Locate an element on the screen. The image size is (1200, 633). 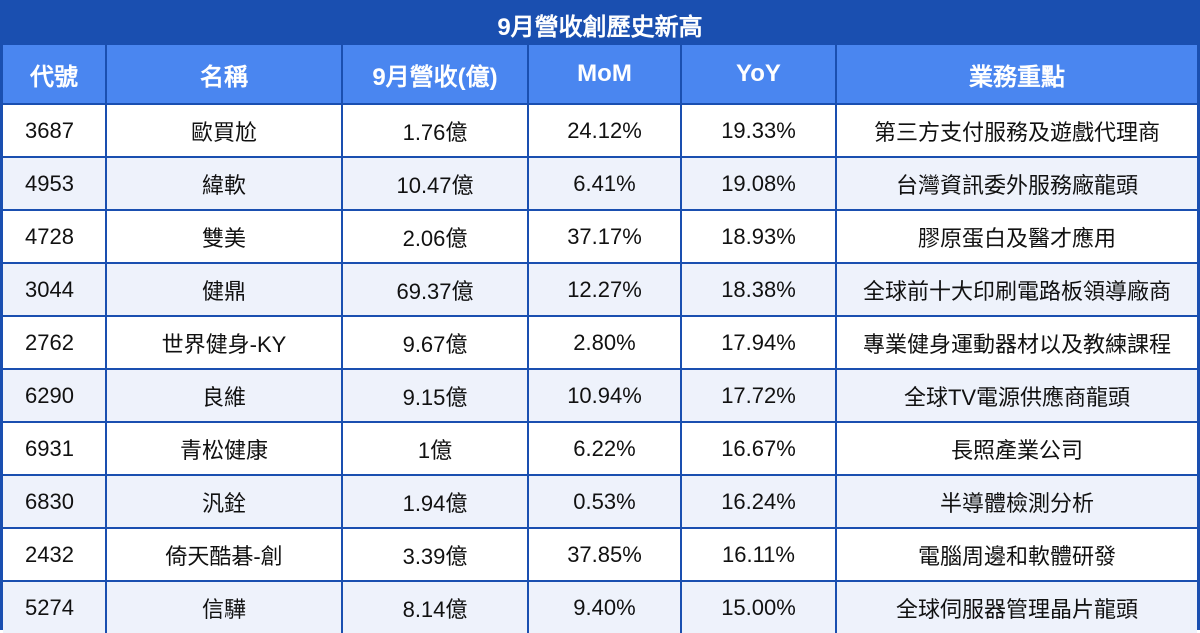
company-name-cell: 青松健康 is located at coordinates (224, 448).